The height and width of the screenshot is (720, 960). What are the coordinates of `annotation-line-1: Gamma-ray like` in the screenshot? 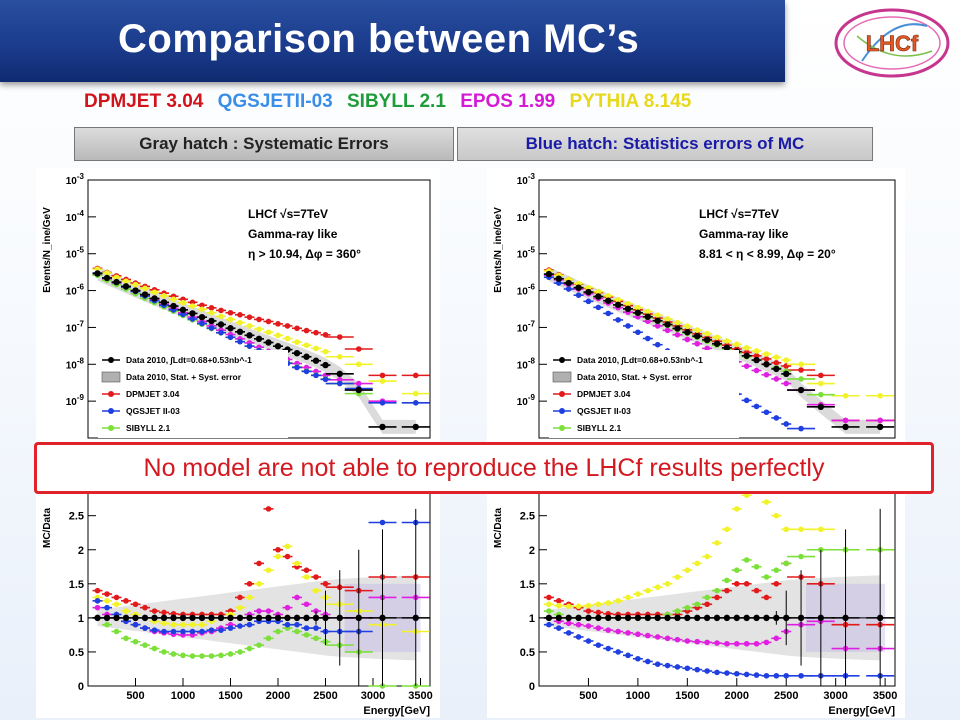 It's located at (293, 234).